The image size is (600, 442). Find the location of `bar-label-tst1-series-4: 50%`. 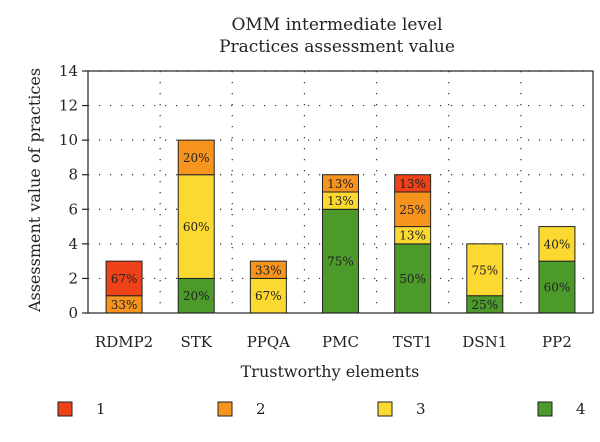

bar-label-tst1-series-4: 50% is located at coordinates (412, 279).